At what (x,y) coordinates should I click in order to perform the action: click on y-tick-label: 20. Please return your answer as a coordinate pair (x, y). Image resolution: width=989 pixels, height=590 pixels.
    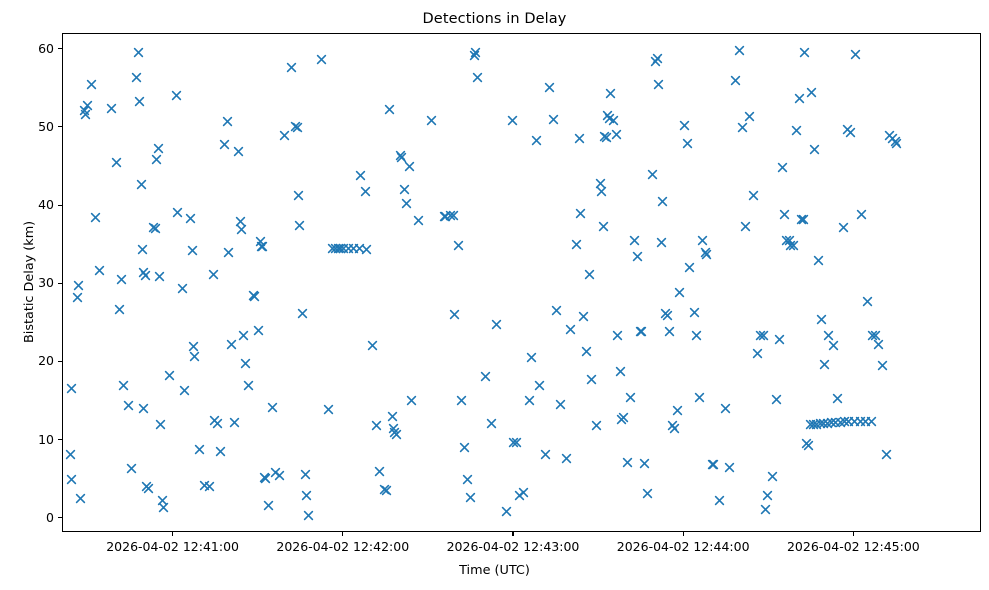
    Looking at the image, I should click on (46, 361).